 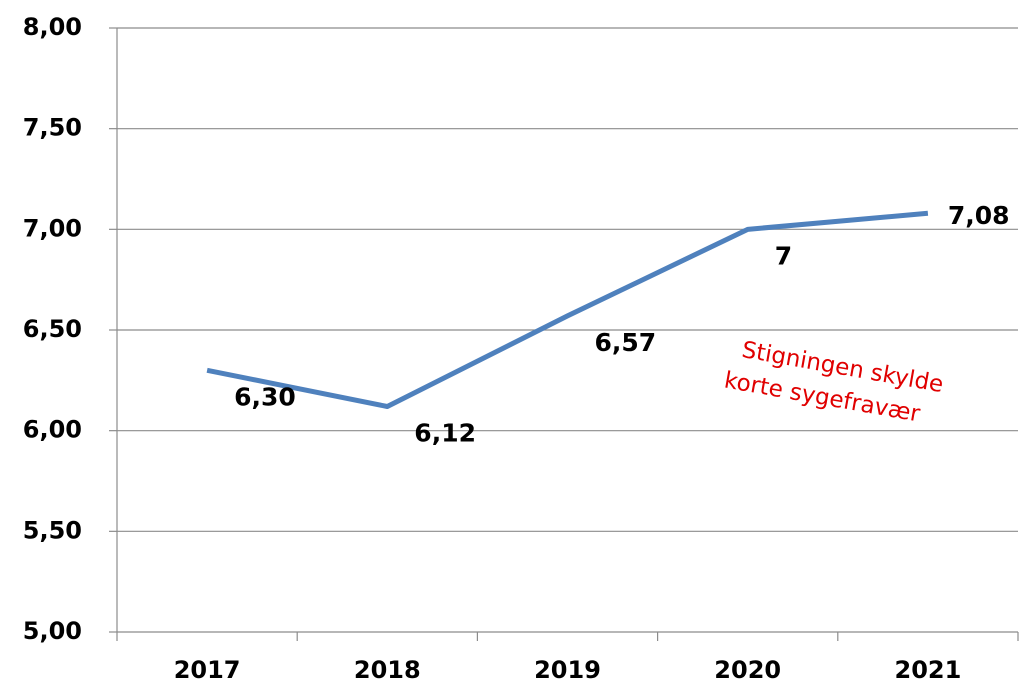 What do you see at coordinates (52, 530) in the screenshot?
I see `y-tick-label: 5,50` at bounding box center [52, 530].